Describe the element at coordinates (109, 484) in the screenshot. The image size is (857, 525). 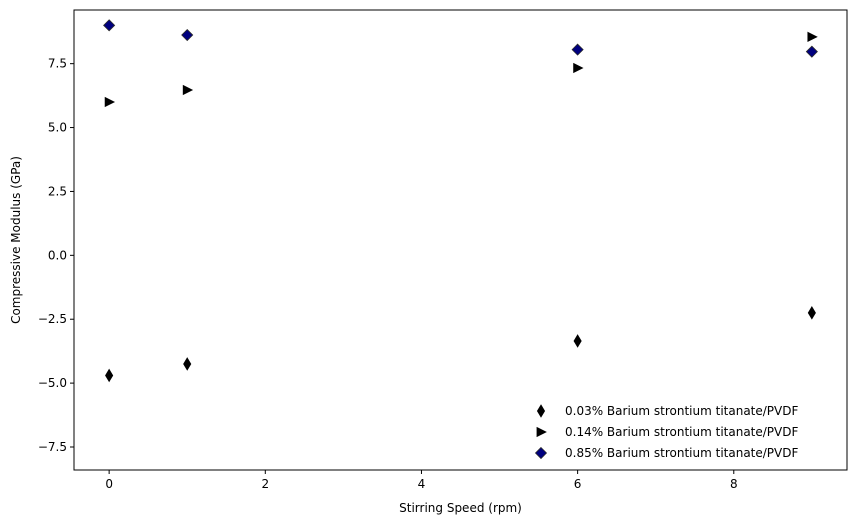
I see `x-tick-label: 0` at that location.